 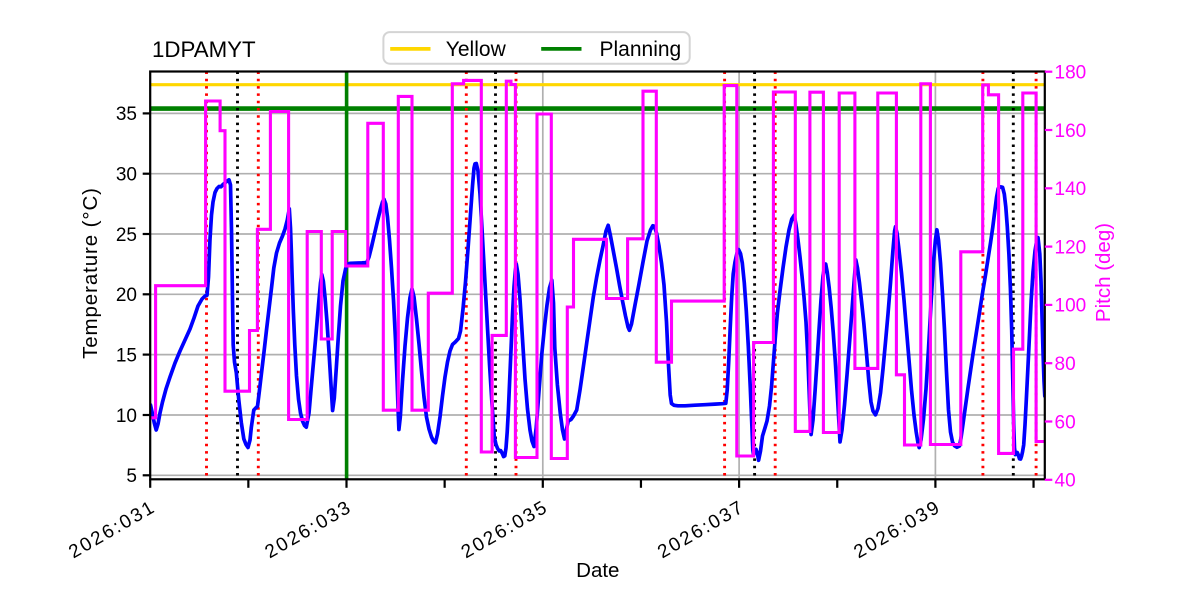 I want to click on svg-text: 25, so click(x=126, y=235).